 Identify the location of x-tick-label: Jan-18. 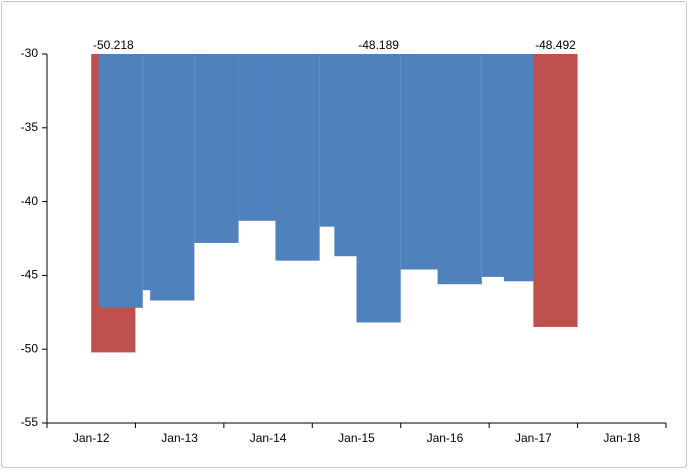
(621, 438).